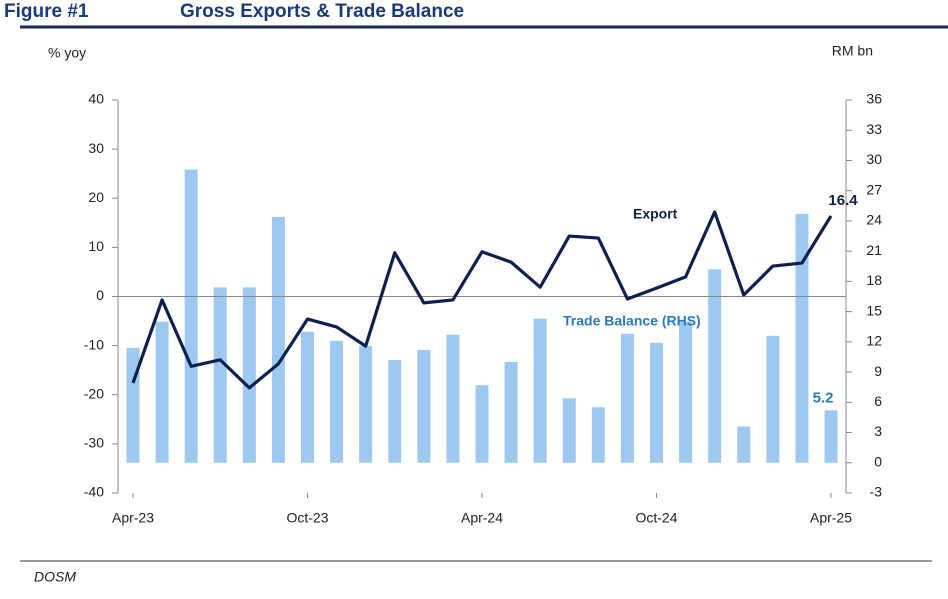 The width and height of the screenshot is (948, 599). I want to click on x-tick-label: Apr-25, so click(831, 518).